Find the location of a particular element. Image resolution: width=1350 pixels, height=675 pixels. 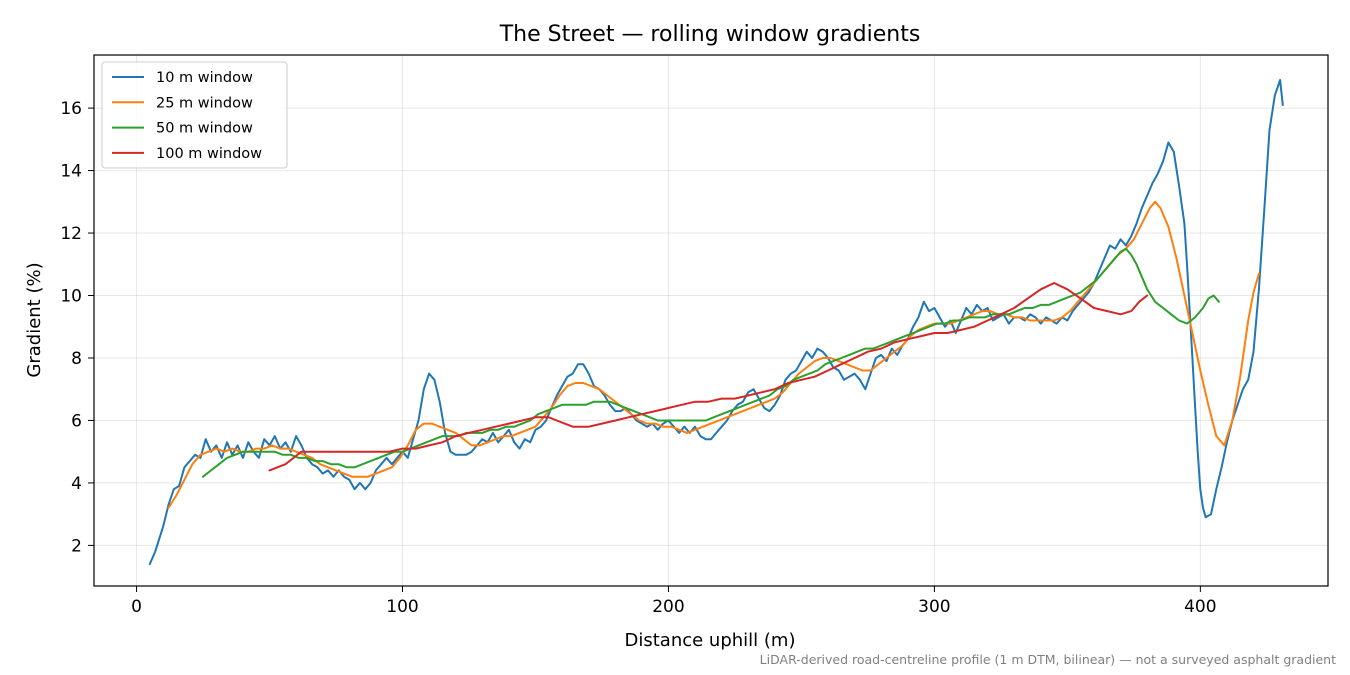

x-tick-label: 0 is located at coordinates (136, 607).